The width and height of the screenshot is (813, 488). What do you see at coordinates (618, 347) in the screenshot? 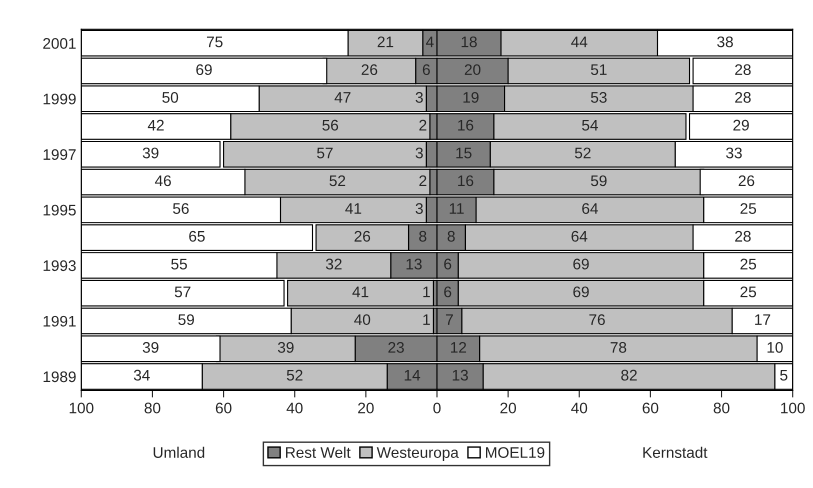
I see `data-label: 78` at bounding box center [618, 347].